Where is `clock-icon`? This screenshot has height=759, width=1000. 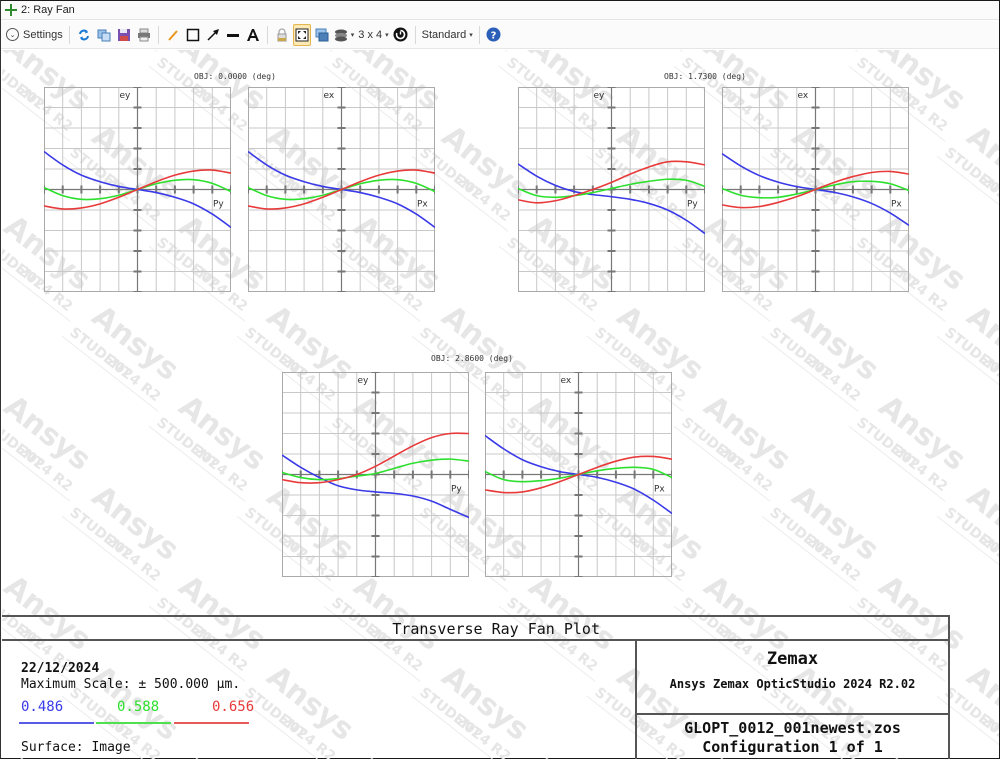
clock-icon is located at coordinates (400, 34).